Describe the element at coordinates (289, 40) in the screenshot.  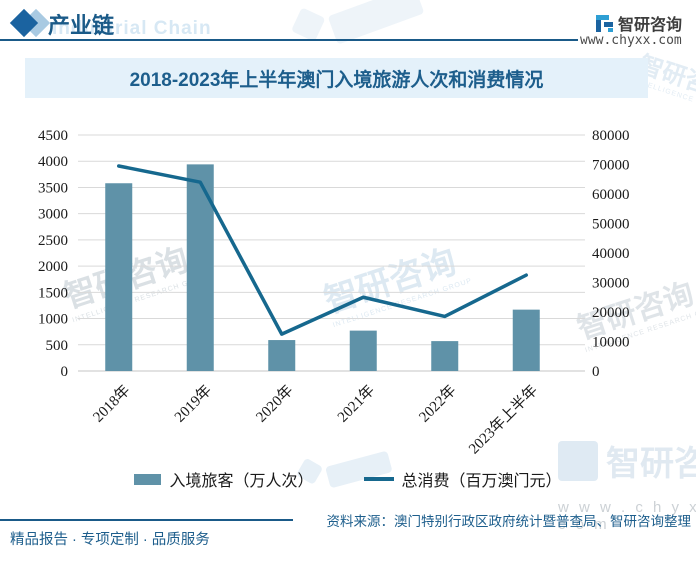
I see `header-divider` at that location.